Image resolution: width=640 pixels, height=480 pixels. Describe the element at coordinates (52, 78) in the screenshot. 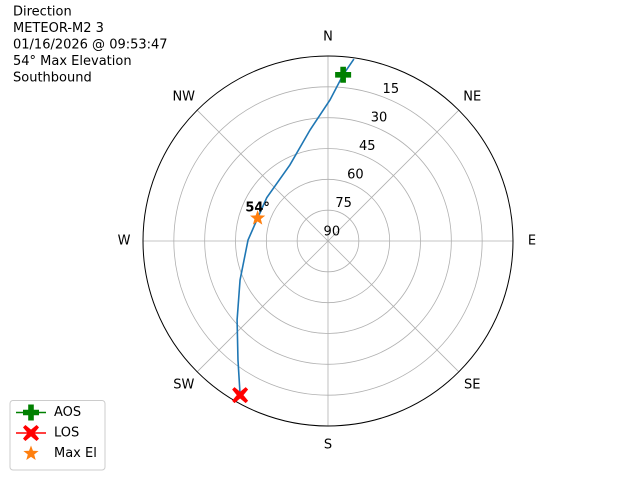

I see `info-line: Southbound` at that location.